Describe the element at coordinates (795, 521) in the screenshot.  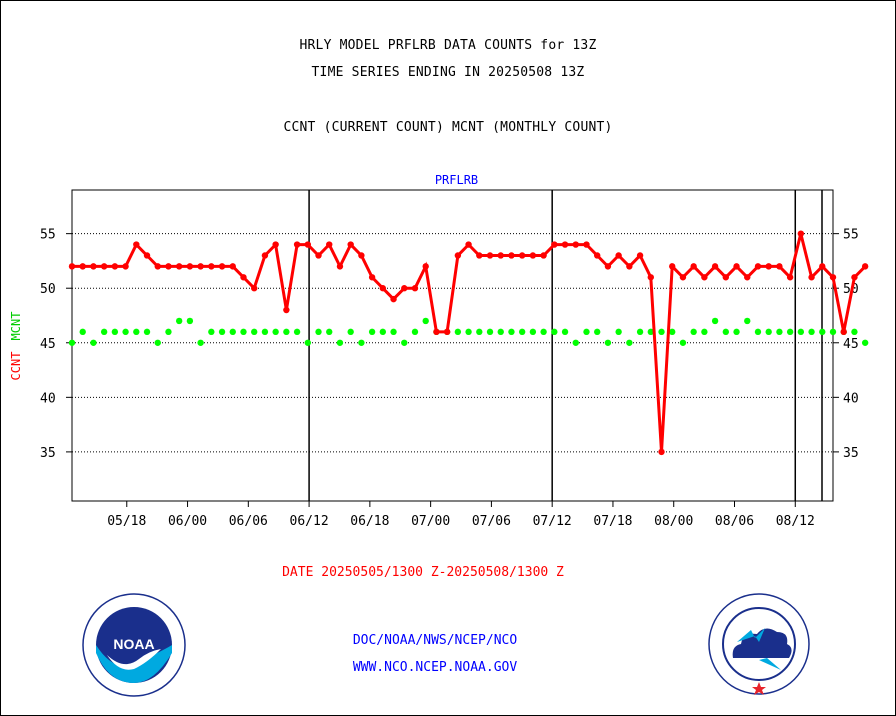
I see `x-tick-label: 08/12` at that location.